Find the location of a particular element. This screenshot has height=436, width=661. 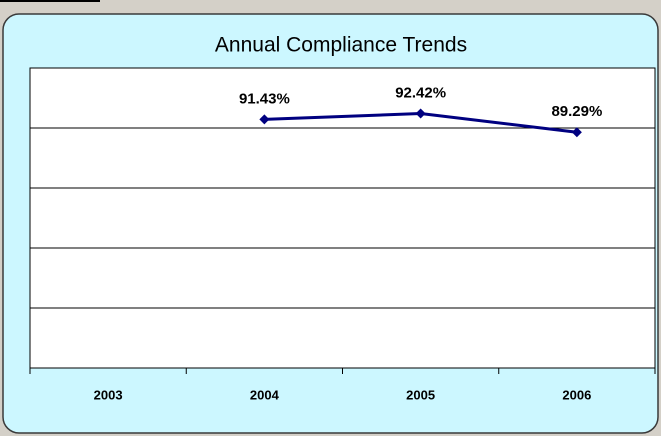

data-label: 91.43% is located at coordinates (264, 98).